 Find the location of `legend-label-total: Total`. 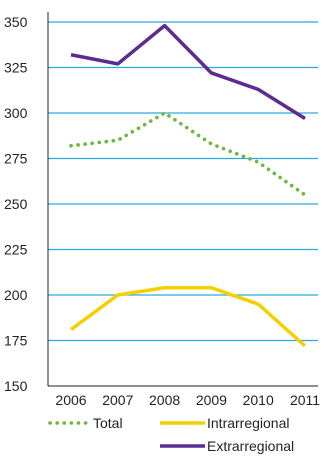

legend-label-total: Total is located at coordinates (108, 423).